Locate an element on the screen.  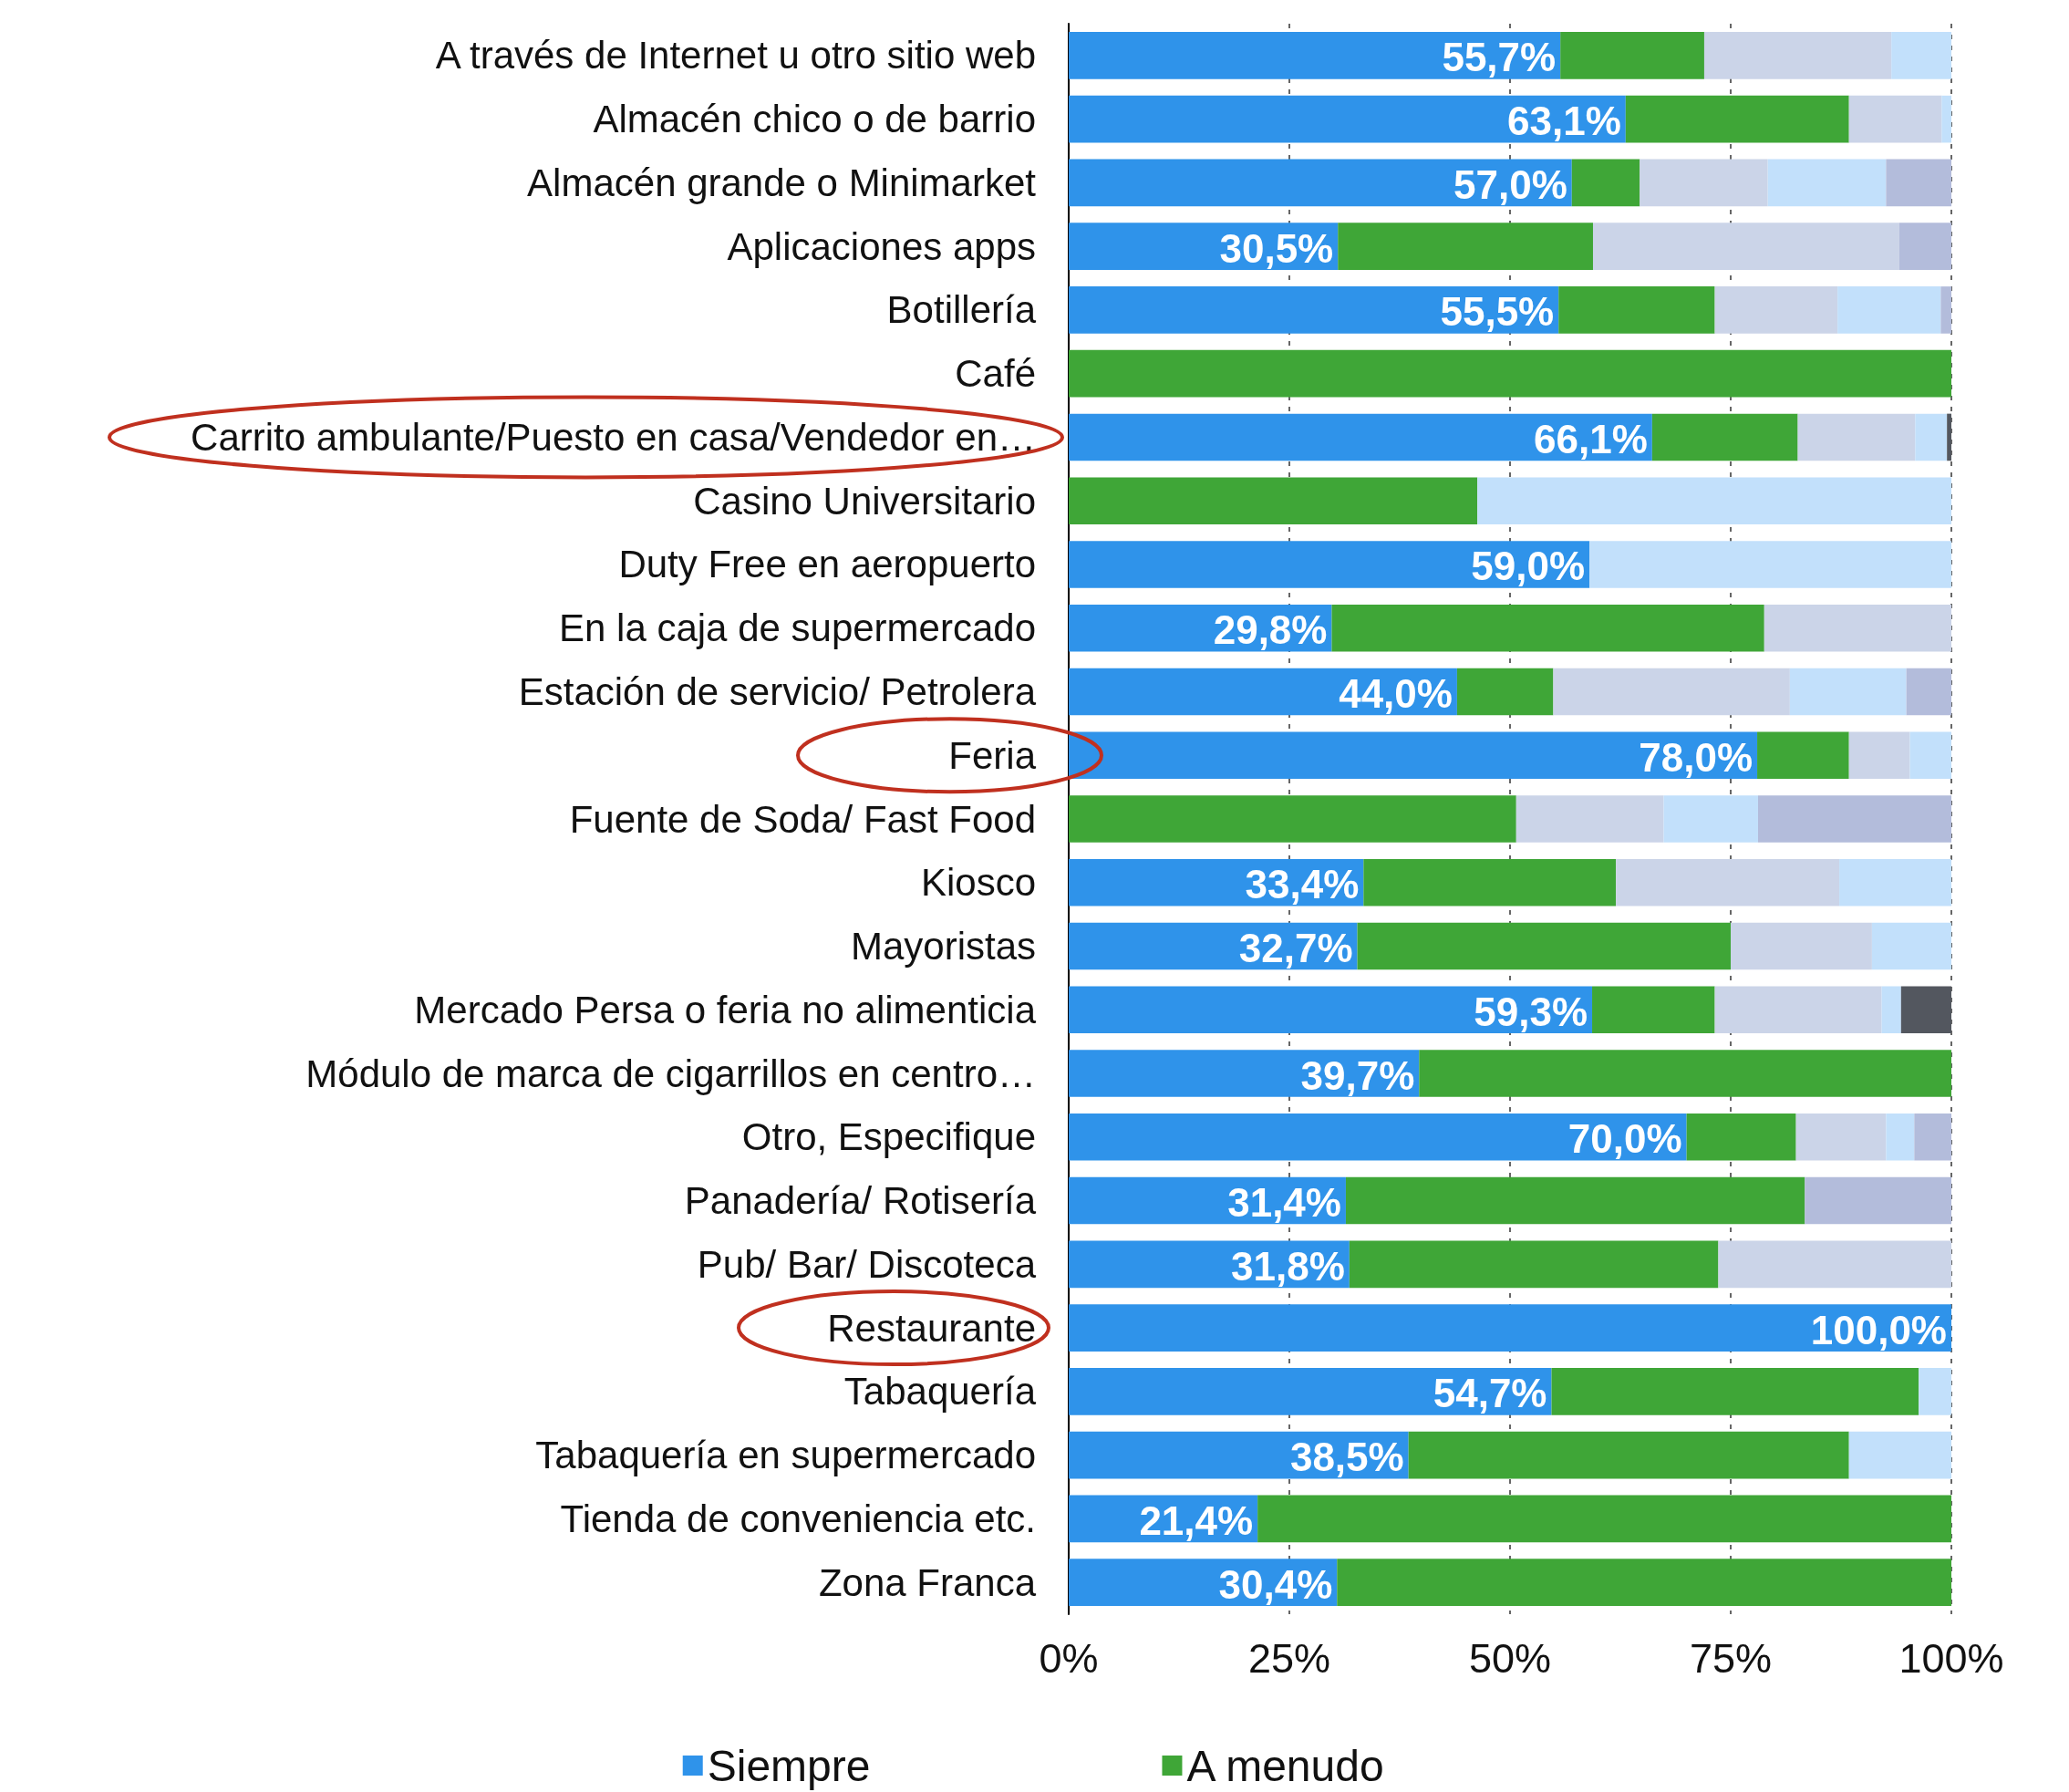
y-tick-label: Duty Free en aeropuerto is located at coordinates (827, 564).